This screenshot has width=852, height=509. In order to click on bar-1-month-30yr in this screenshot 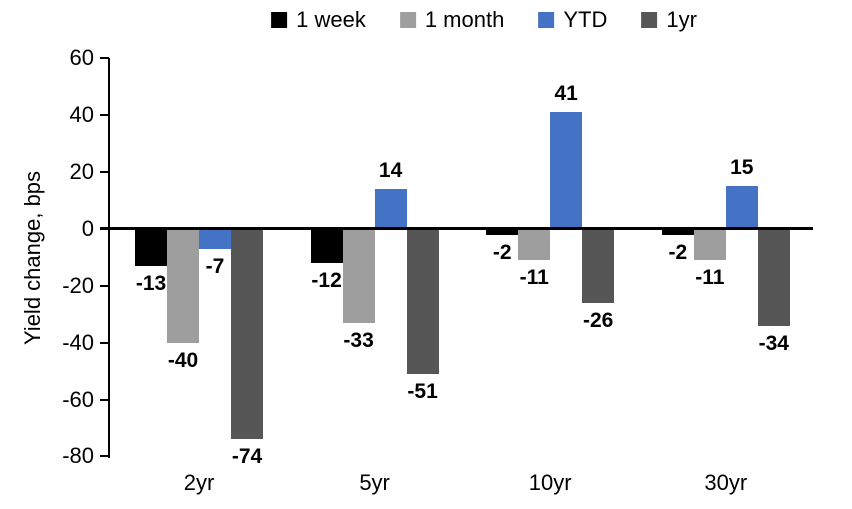, I will do `click(709, 245)`.